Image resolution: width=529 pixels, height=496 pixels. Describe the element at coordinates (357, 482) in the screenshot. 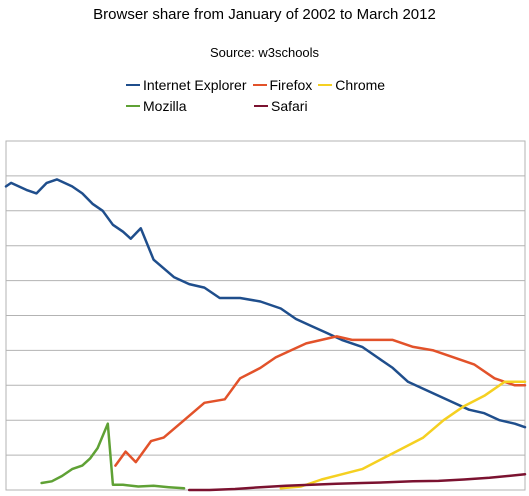

I see `series-line-safari` at that location.